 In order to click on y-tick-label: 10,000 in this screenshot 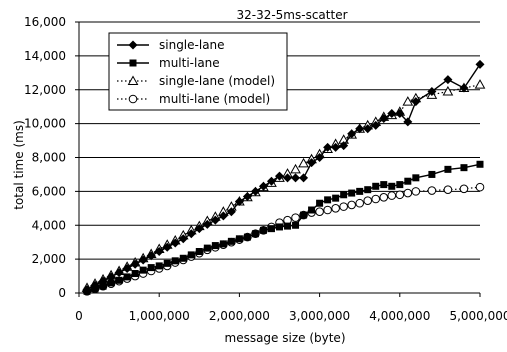, I will do `click(45, 124)`.